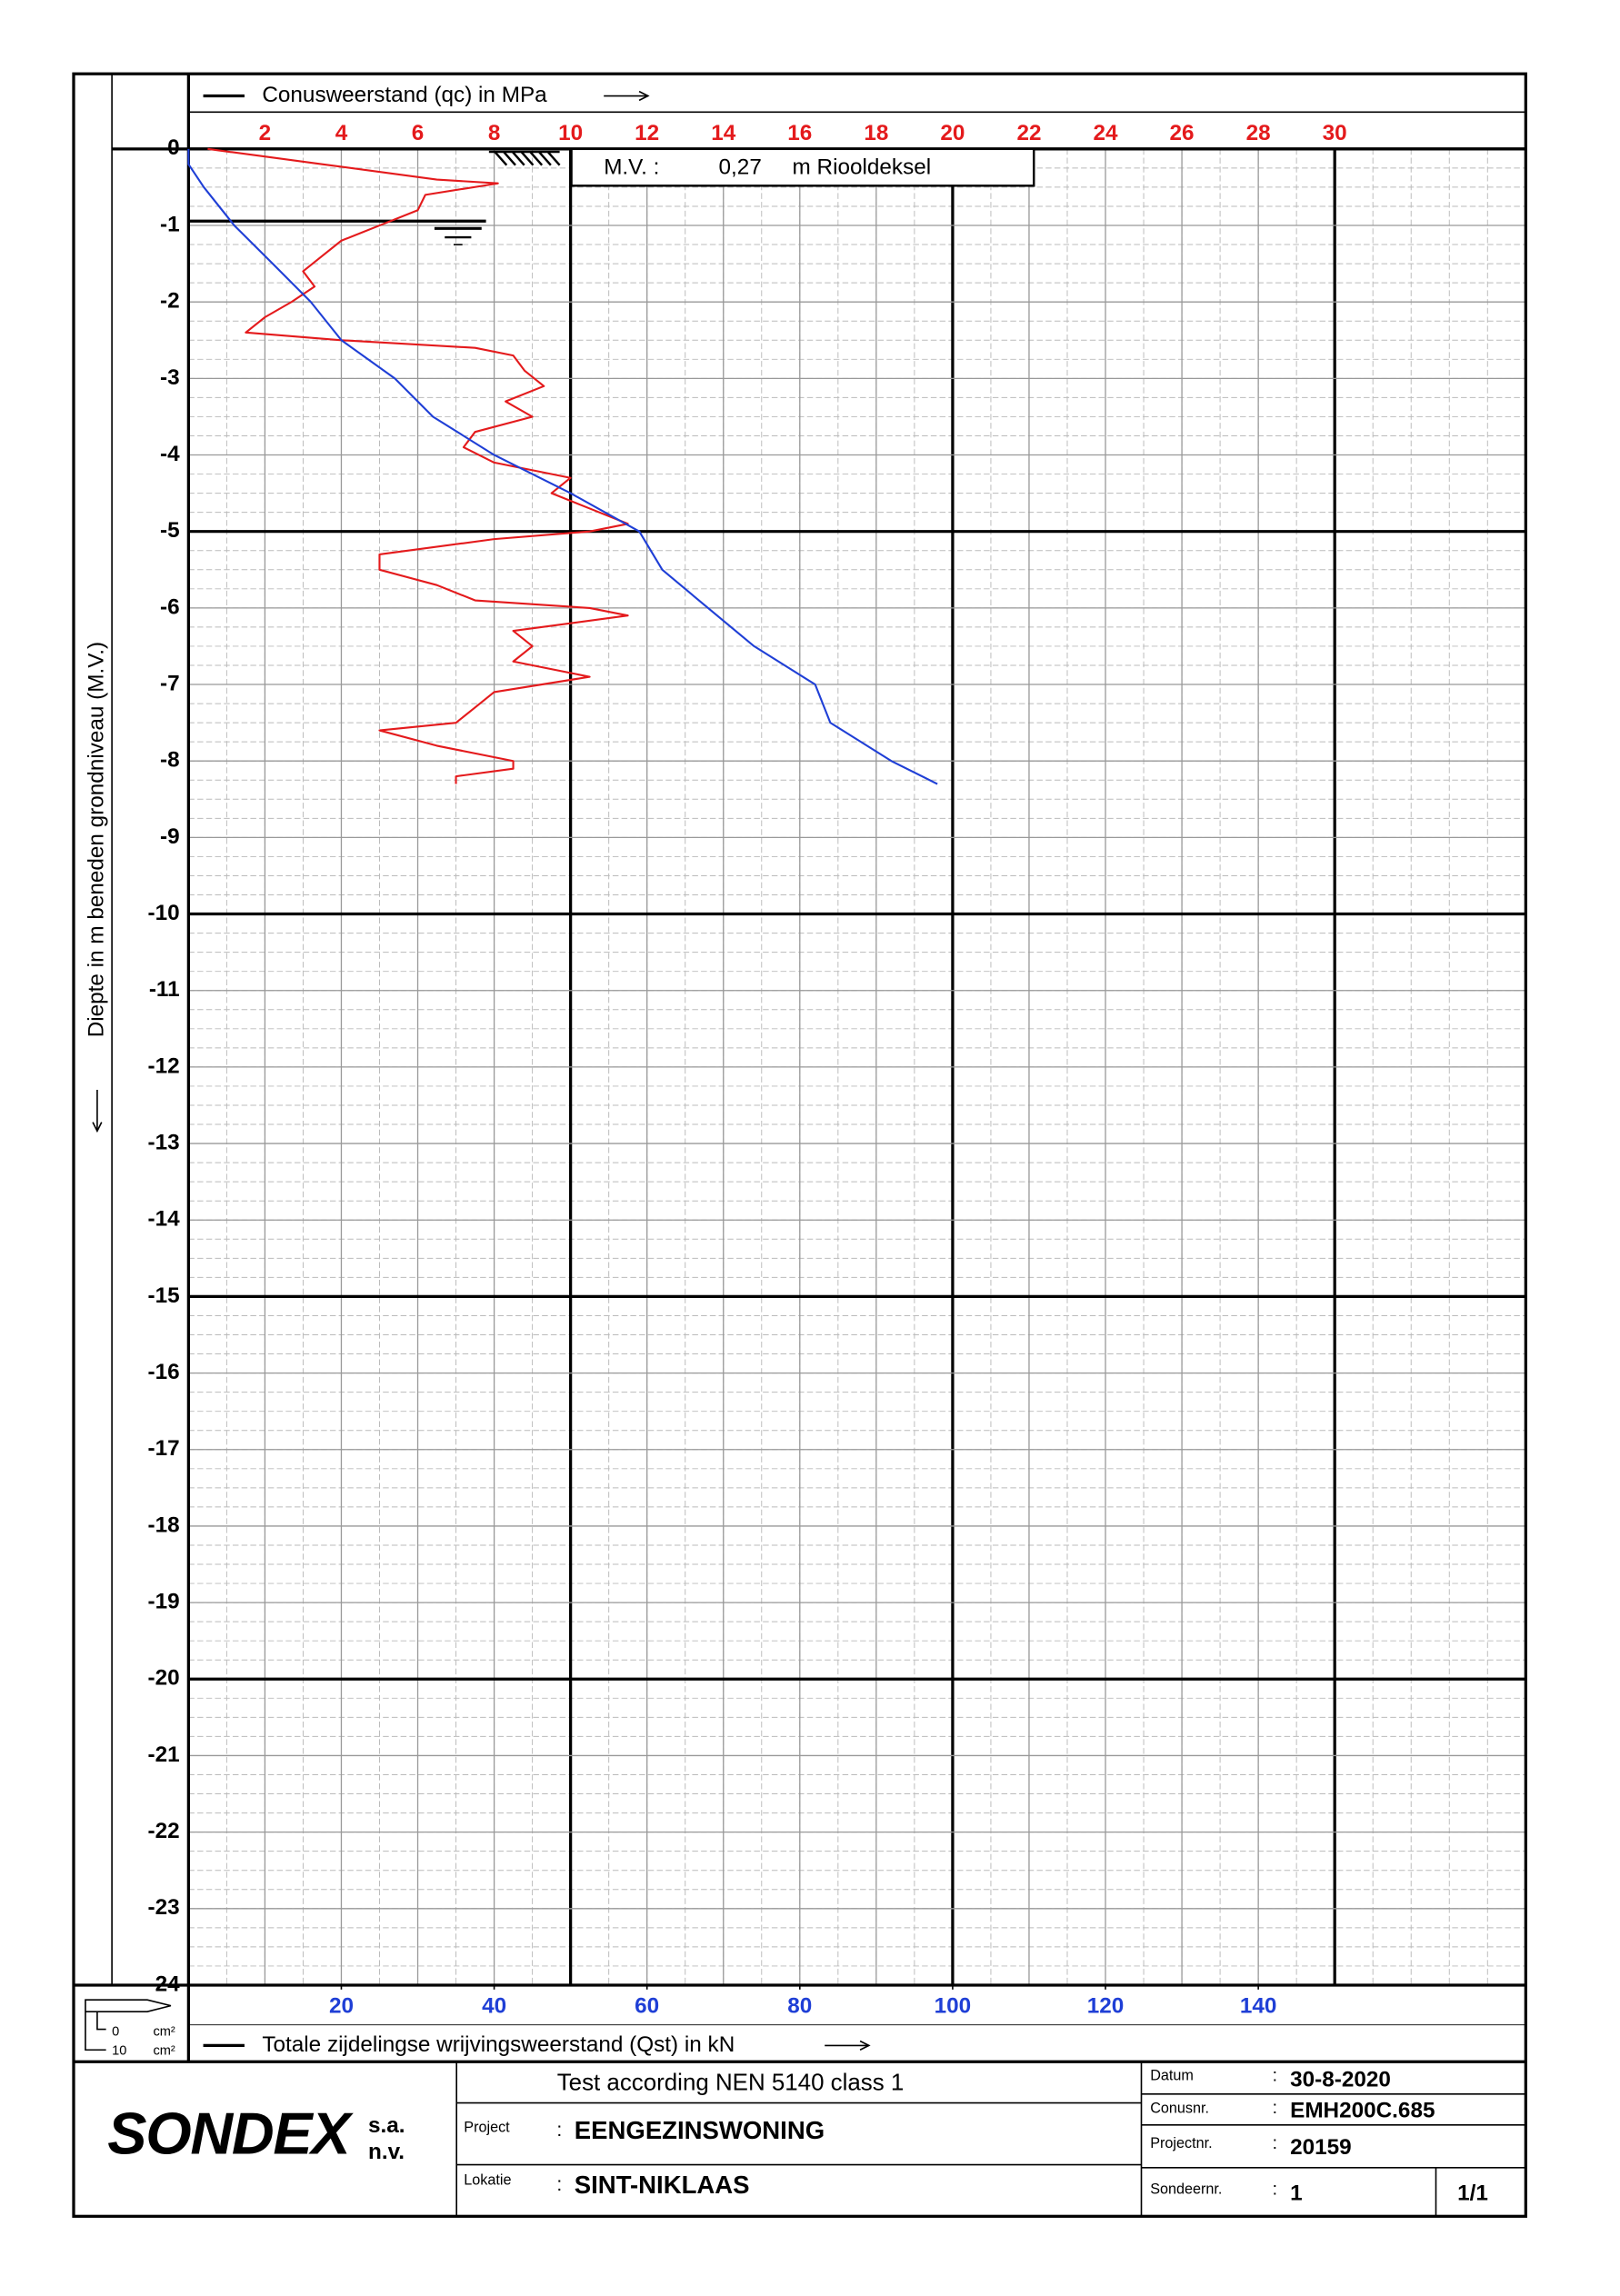 This screenshot has height=2296, width=1620. Describe the element at coordinates (164, 1678) in the screenshot. I see `y-tick-label: -20` at that location.